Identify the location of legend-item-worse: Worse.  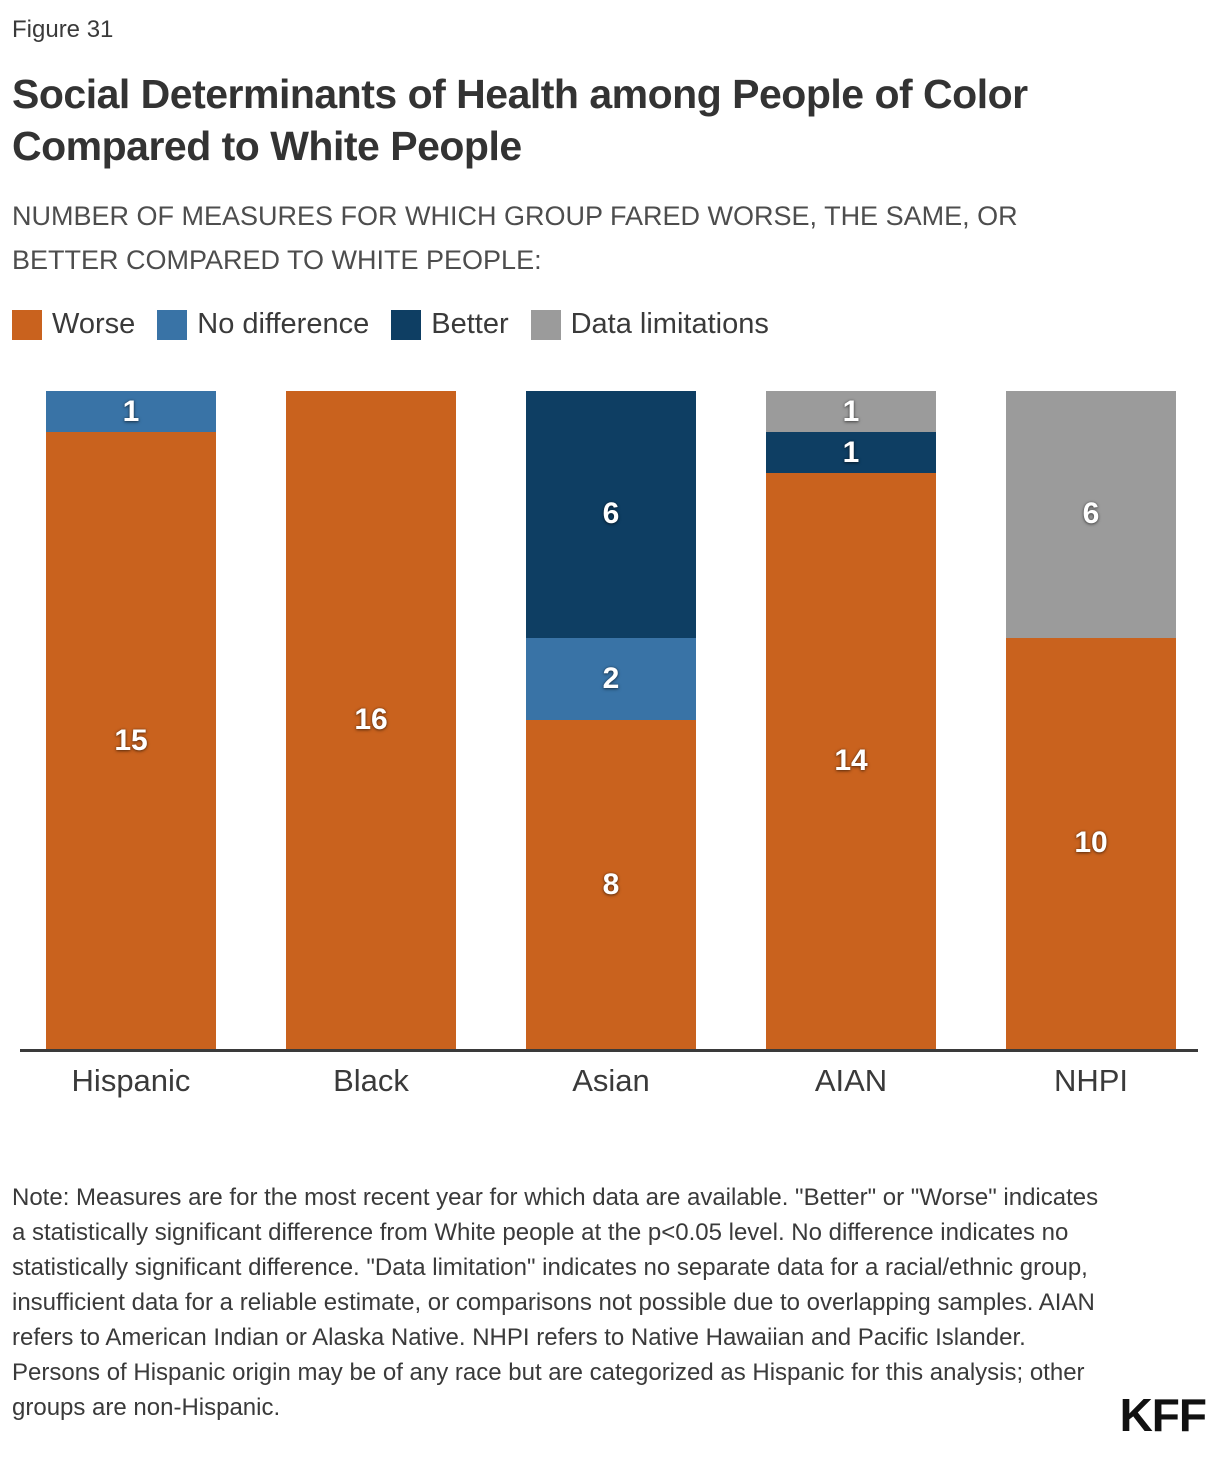
(73, 324).